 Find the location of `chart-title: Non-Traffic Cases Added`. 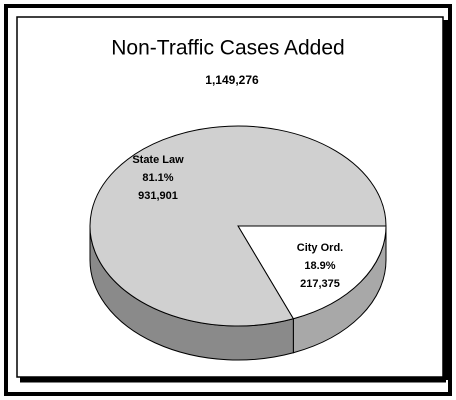

chart-title: Non-Traffic Cases Added is located at coordinates (227, 48).